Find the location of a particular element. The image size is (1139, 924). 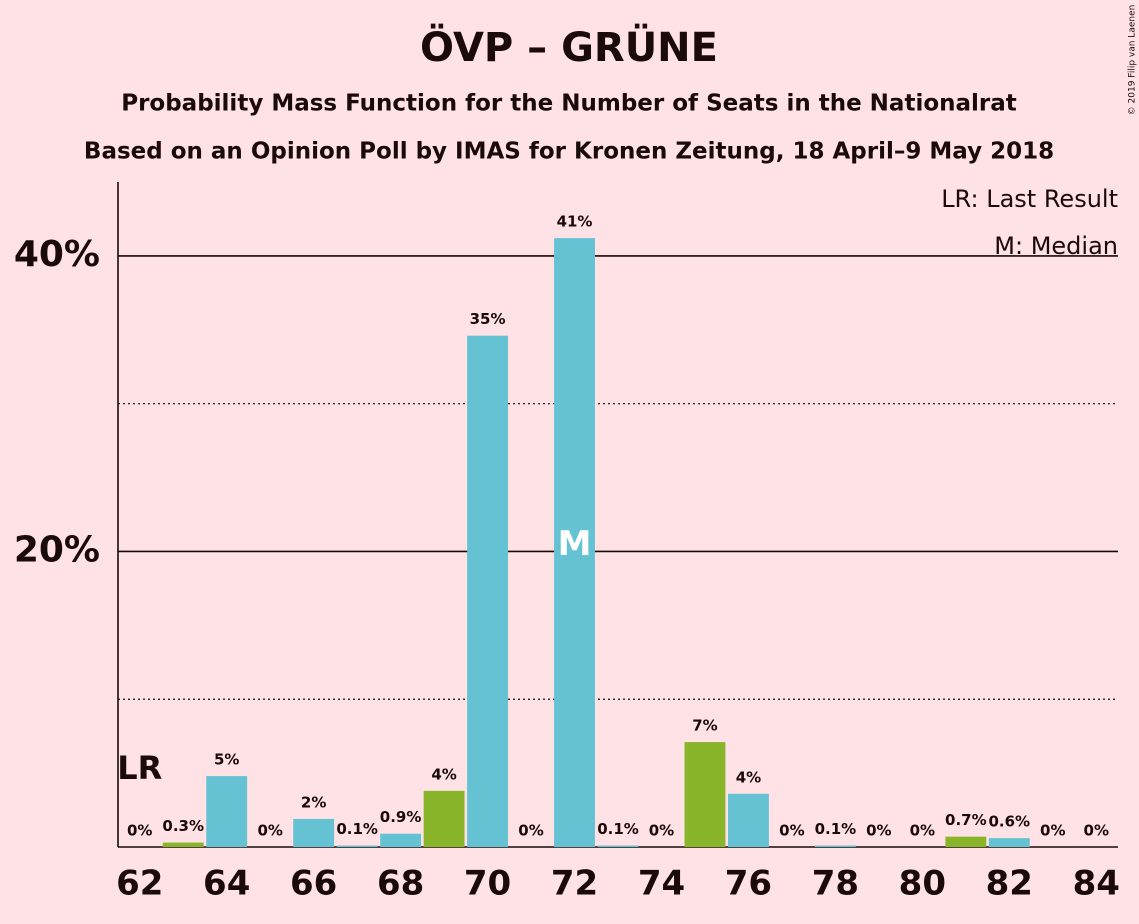

copyright: © 2019 Filip van Laenen is located at coordinates (1133, 60).